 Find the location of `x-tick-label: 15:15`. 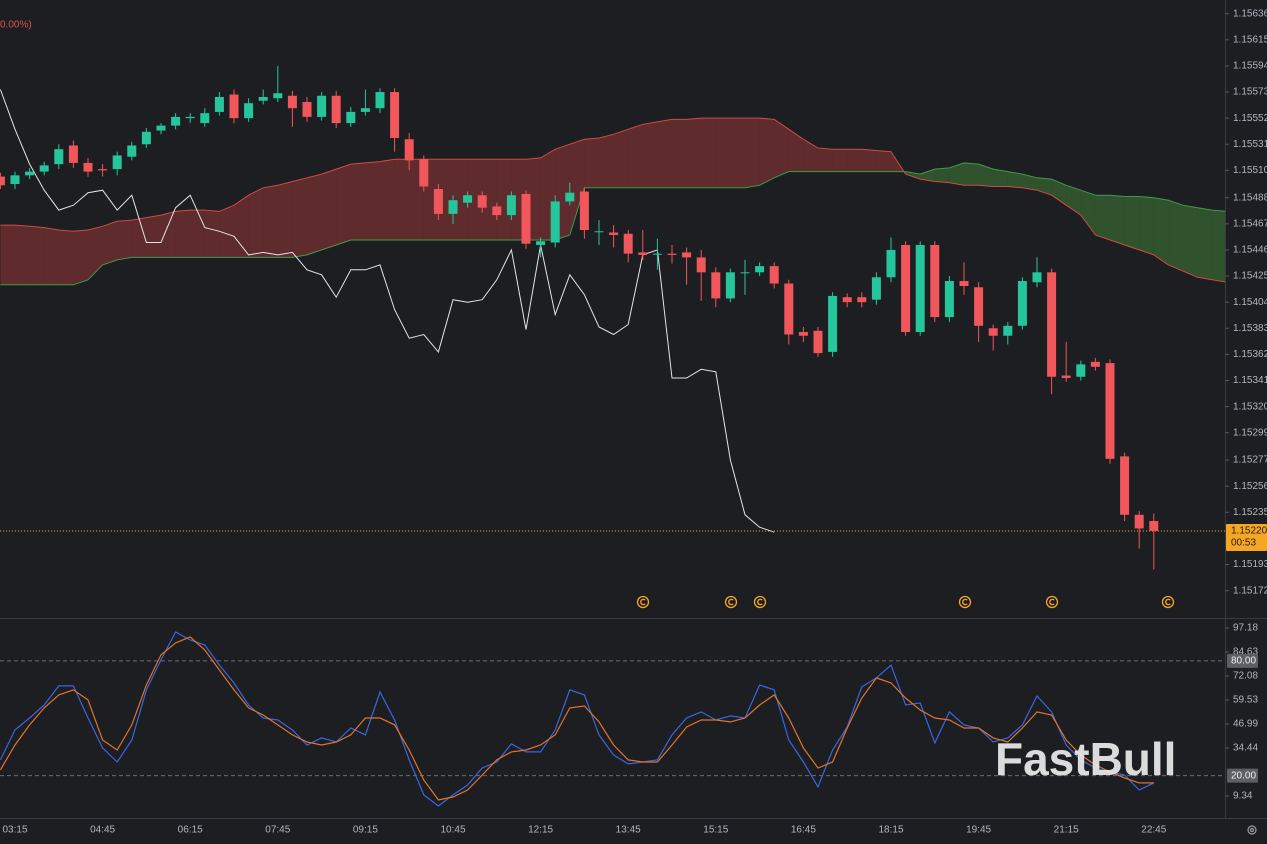

x-tick-label: 15:15 is located at coordinates (715, 830).